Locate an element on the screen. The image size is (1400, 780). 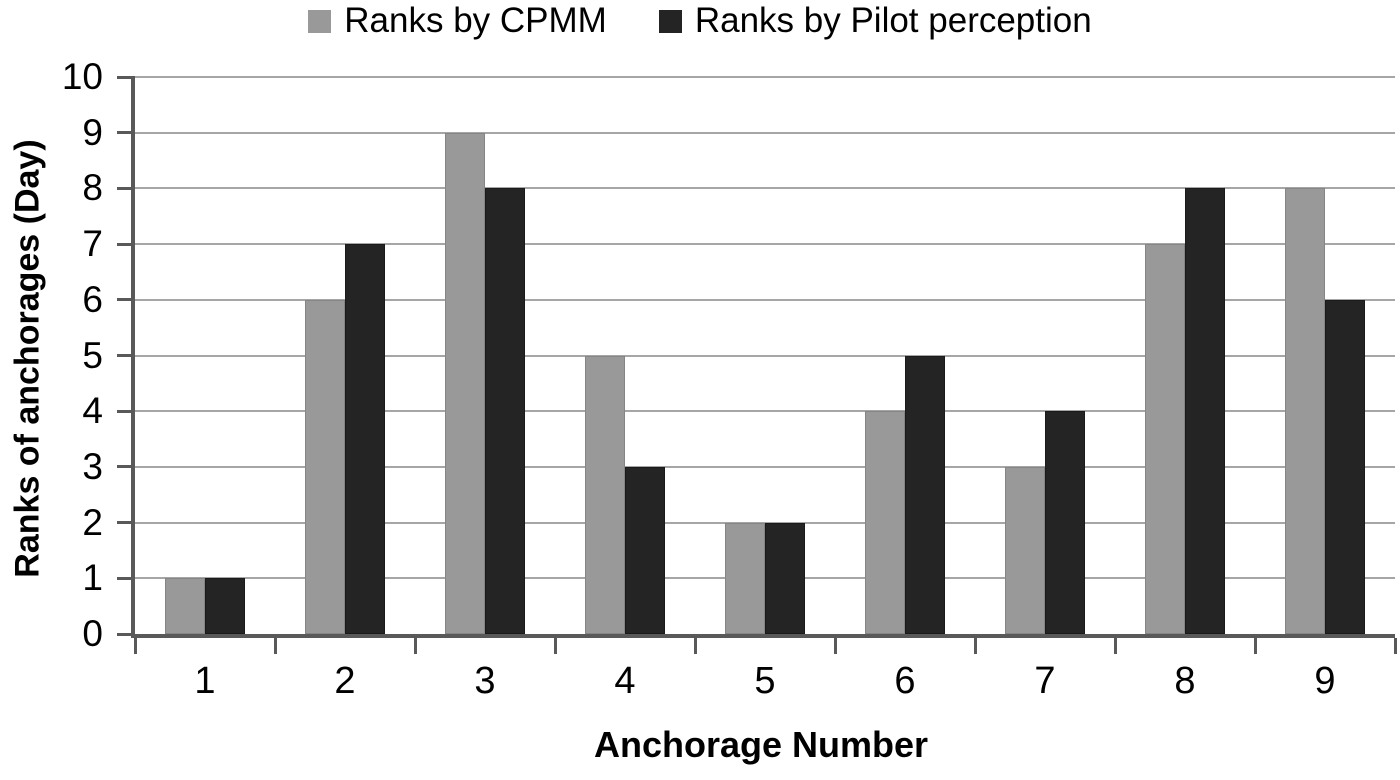
legend-label-pilot: Ranks by Pilot perception is located at coordinates (893, 20).